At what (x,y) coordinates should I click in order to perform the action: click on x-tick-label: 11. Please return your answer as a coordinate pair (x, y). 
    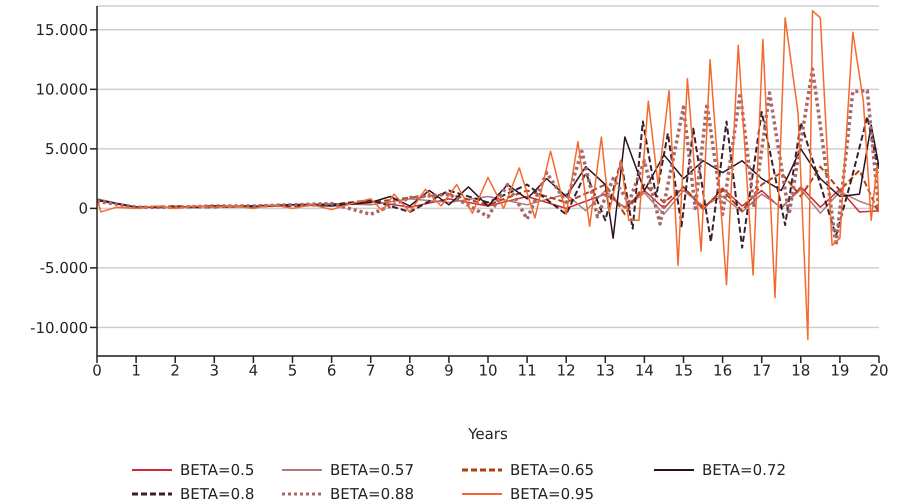
    Looking at the image, I should click on (527, 371).